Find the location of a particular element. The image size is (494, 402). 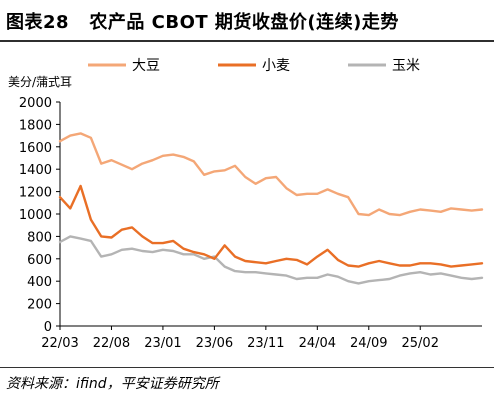

x-tick-label: 23/06 is located at coordinates (214, 343).